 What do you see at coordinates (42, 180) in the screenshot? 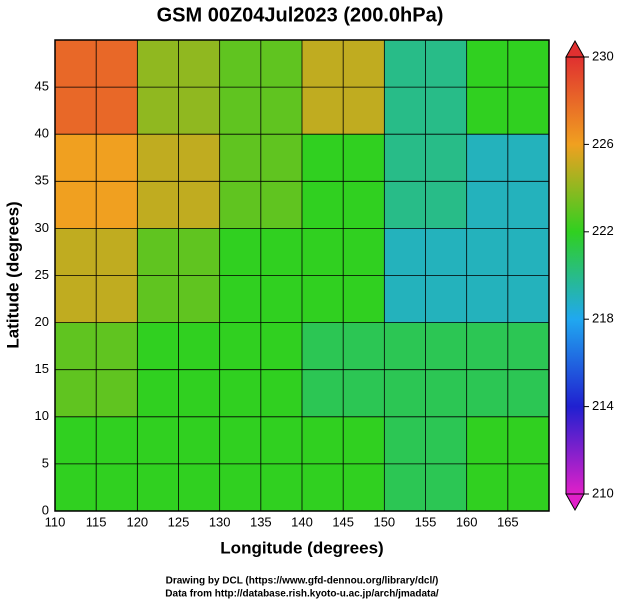
I see `y-tick-label: 35` at bounding box center [42, 180].